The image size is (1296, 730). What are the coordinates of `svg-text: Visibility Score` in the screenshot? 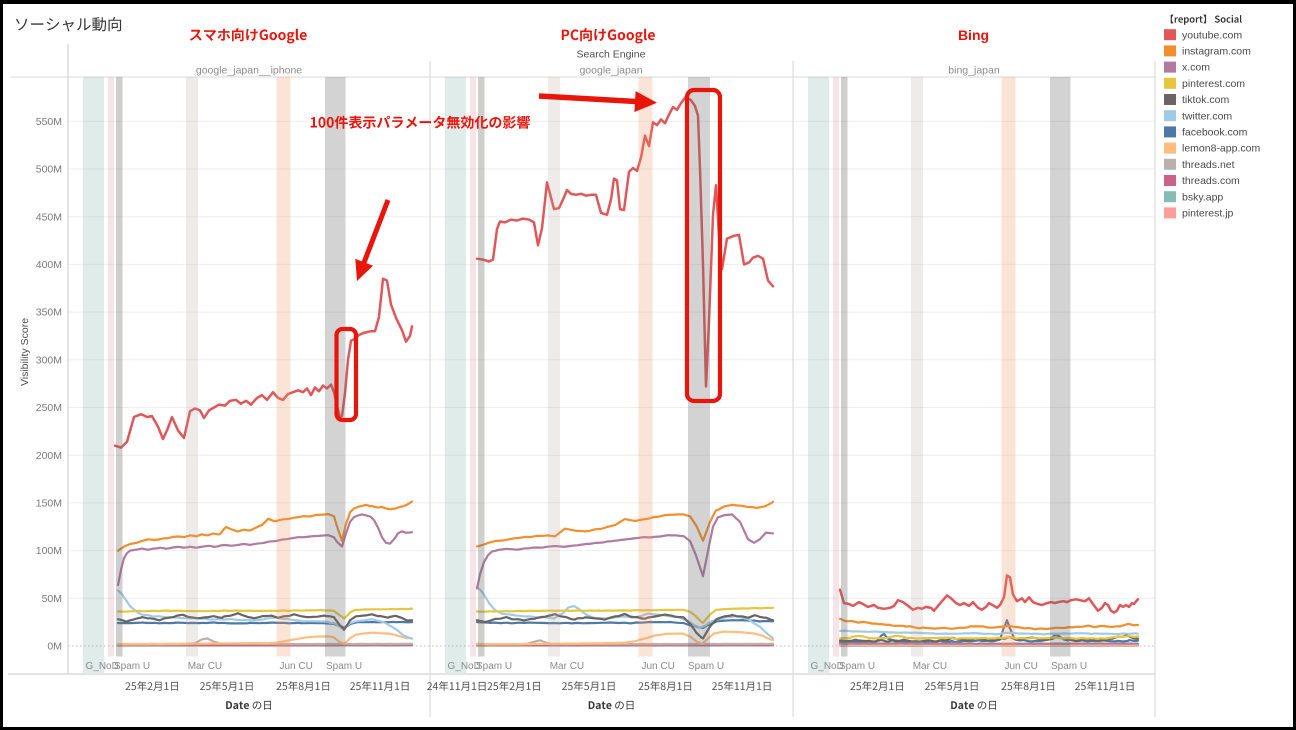 It's located at (25, 352).